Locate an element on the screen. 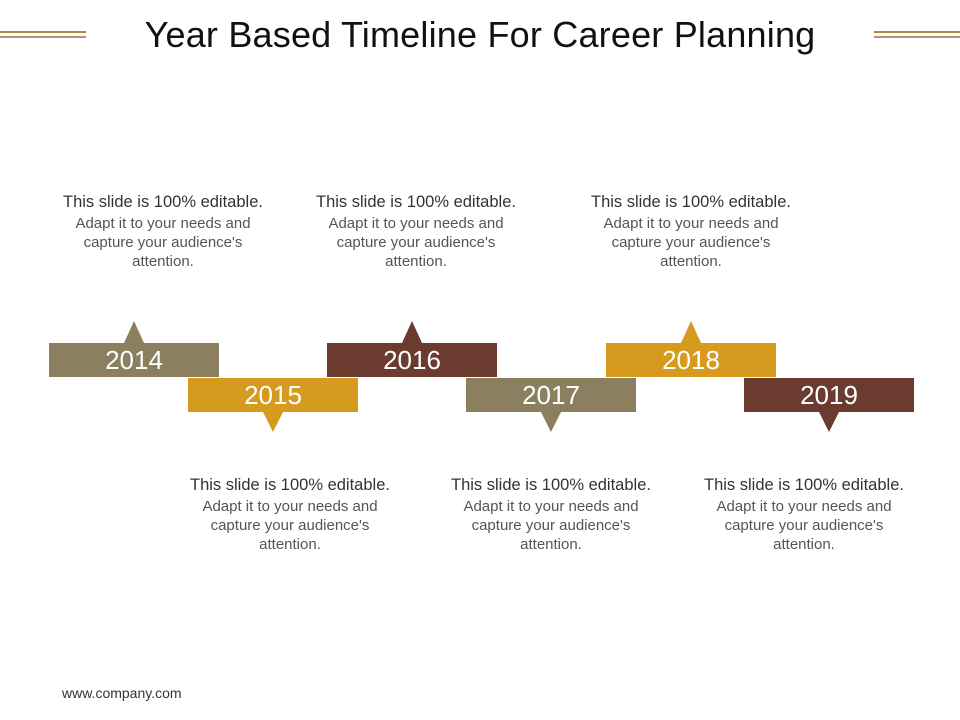 The height and width of the screenshot is (720, 960). timeline-block-2016: 2016 is located at coordinates (412, 349).